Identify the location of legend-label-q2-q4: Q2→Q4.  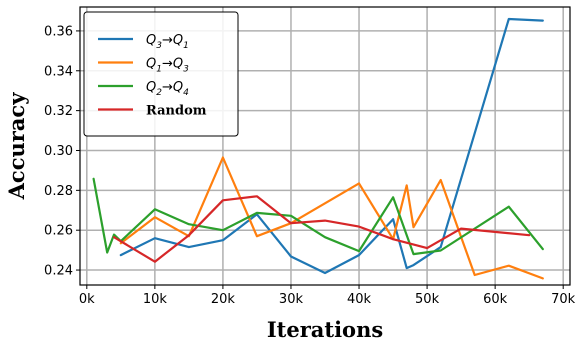
(167, 89).